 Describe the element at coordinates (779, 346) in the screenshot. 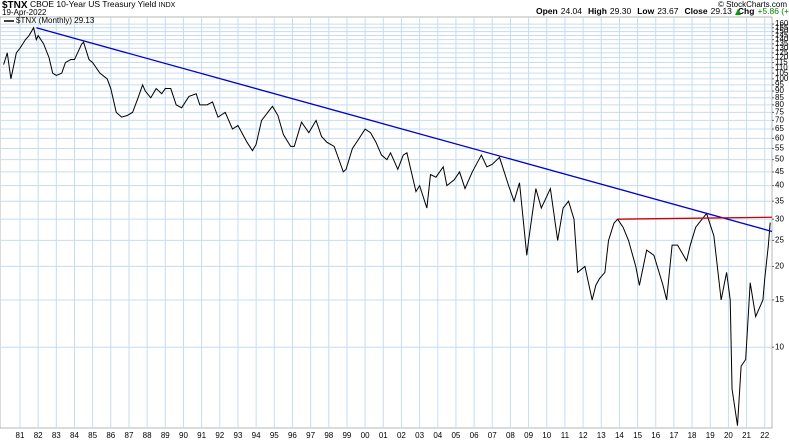

I see `y-tick-label: 10` at that location.